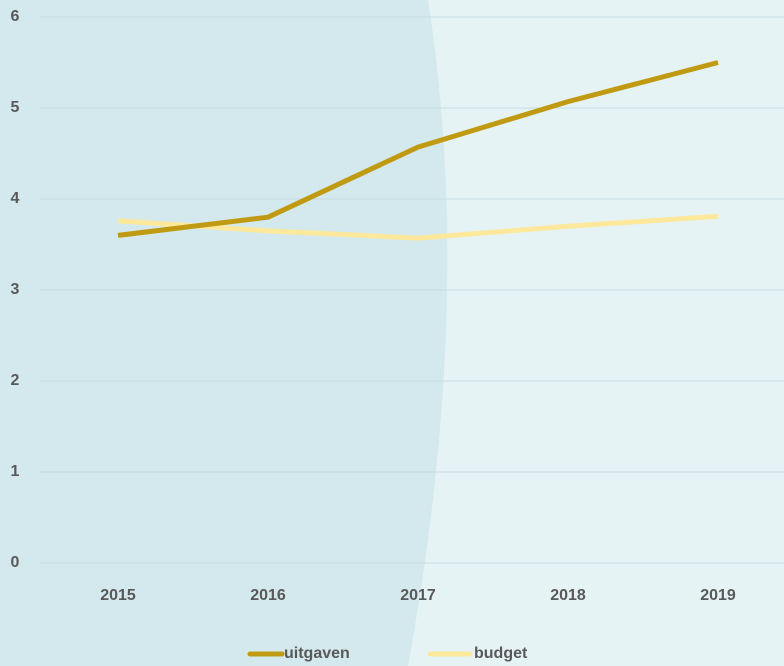 This screenshot has width=784, height=666. What do you see at coordinates (418, 227) in the screenshot?
I see `series-line` at bounding box center [418, 227].